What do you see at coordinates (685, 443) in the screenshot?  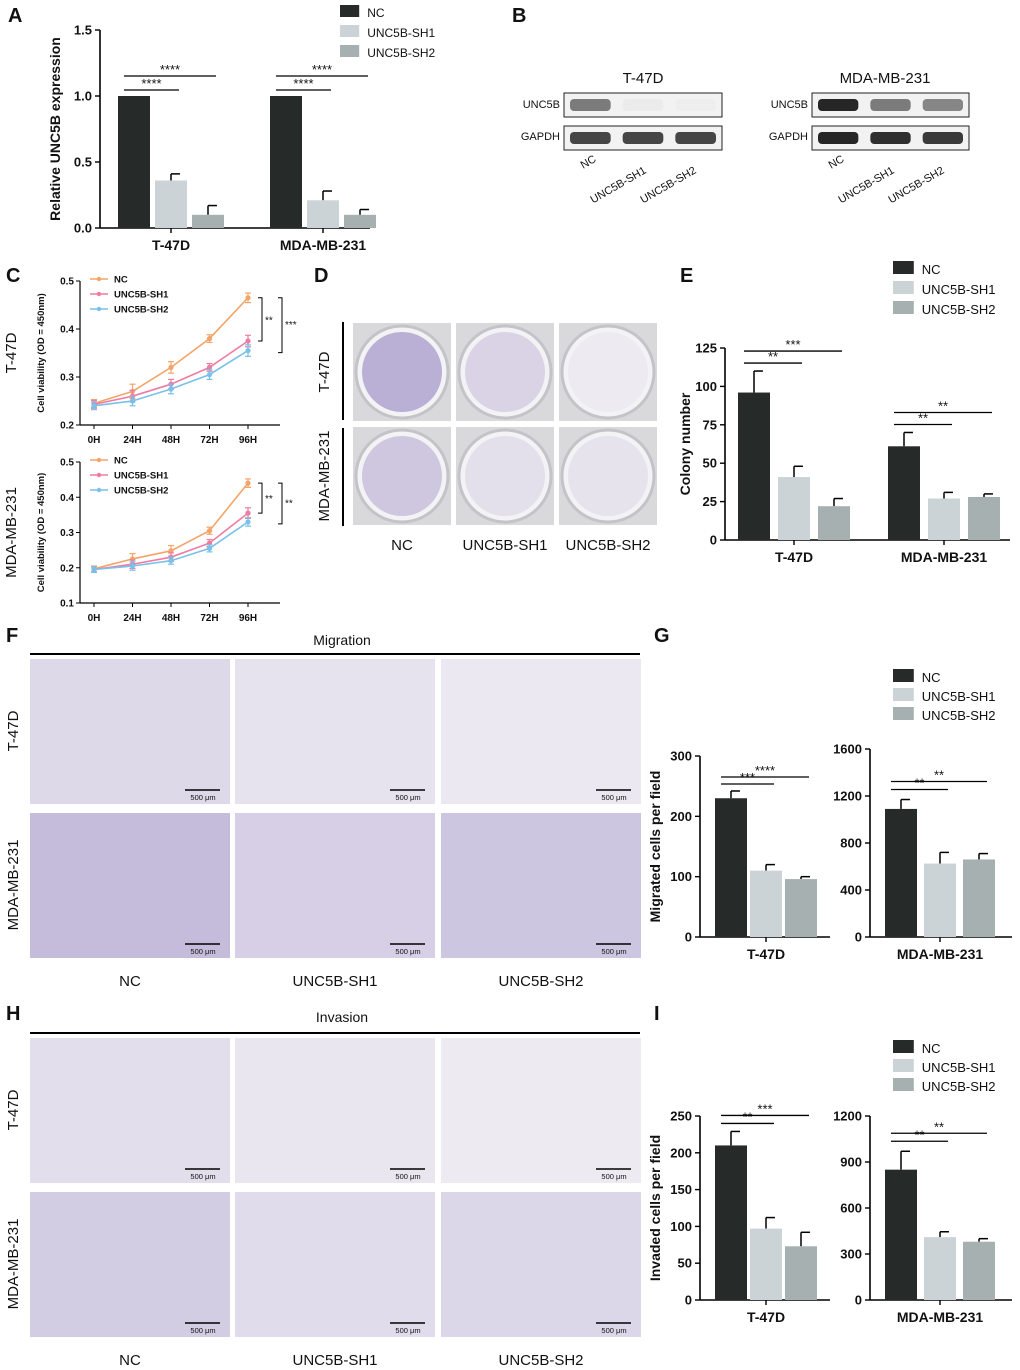 I see `y-axis-label: Colony number` at bounding box center [685, 443].